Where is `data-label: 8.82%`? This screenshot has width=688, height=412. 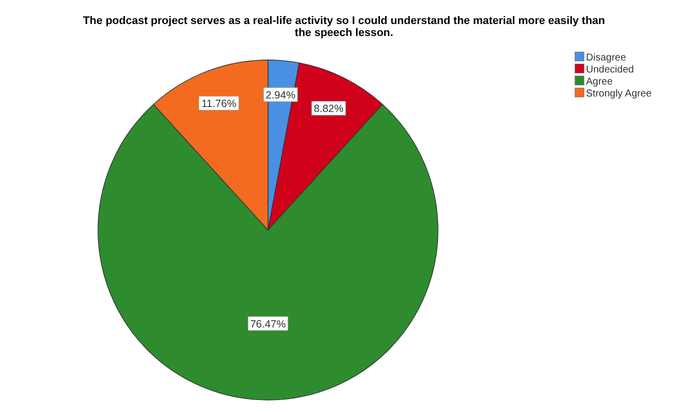
data-label: 8.82% is located at coordinates (329, 109).